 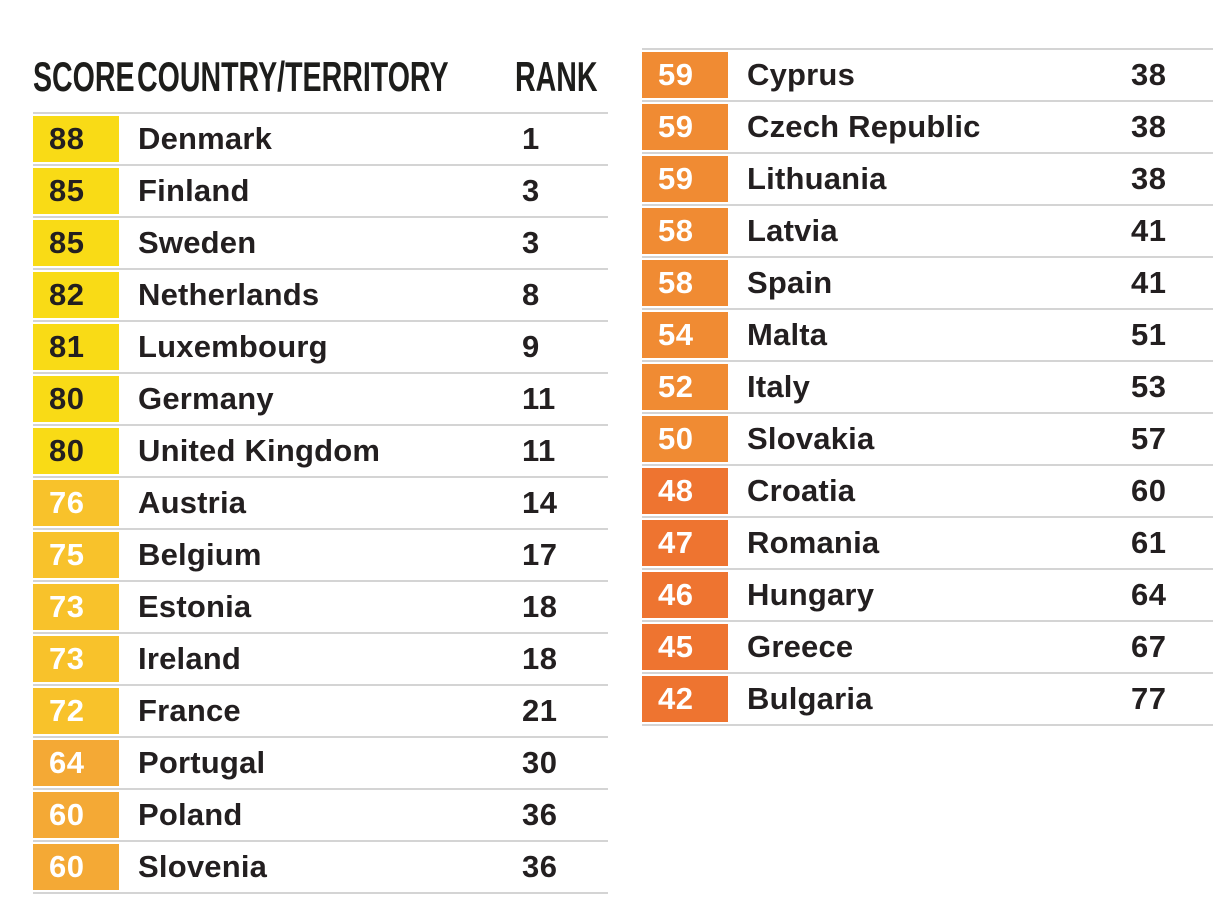 I want to click on score-badge: 54, so click(x=685, y=335).